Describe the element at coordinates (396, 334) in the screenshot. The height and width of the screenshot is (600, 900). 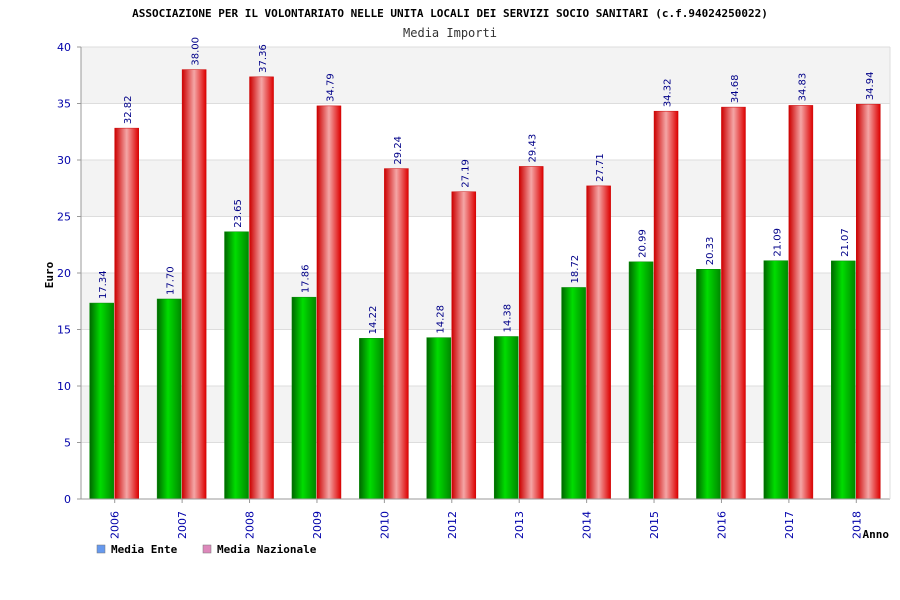
I see `bar-media-nazionale-2010` at that location.